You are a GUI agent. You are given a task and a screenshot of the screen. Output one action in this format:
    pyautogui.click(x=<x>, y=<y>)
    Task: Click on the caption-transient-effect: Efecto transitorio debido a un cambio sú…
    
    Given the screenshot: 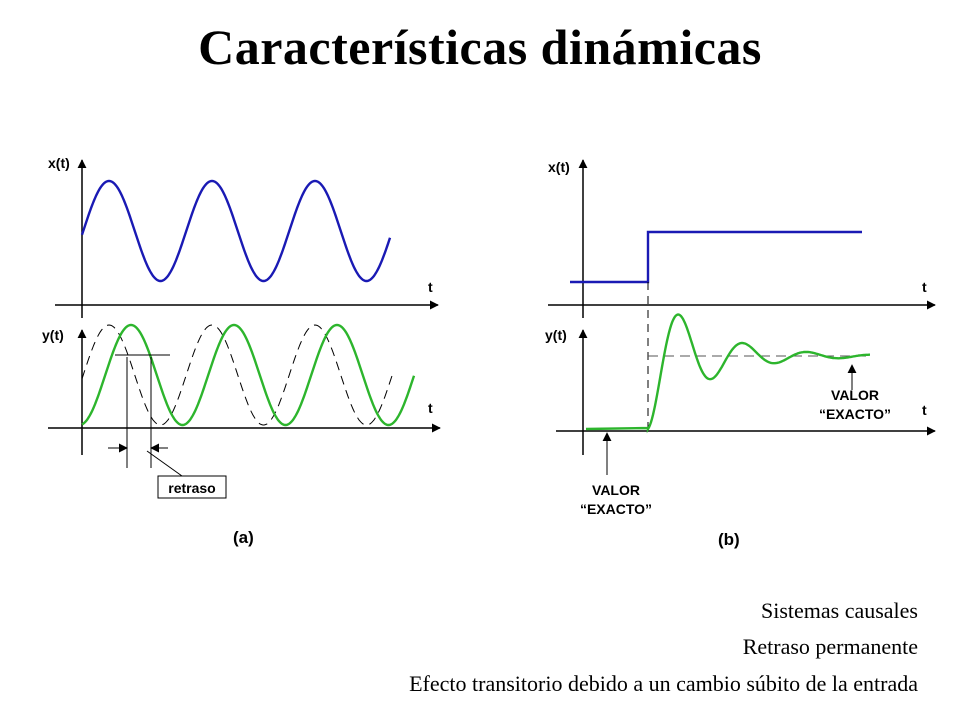 What is the action you would take?
    pyautogui.click(x=663, y=683)
    